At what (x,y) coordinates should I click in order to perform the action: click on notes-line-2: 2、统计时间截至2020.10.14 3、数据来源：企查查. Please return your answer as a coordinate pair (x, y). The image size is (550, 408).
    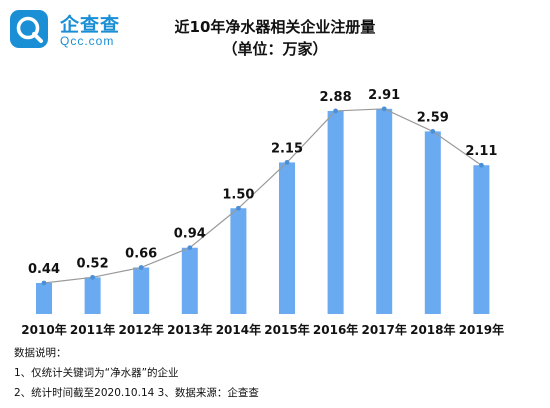
    Looking at the image, I should click on (136, 393).